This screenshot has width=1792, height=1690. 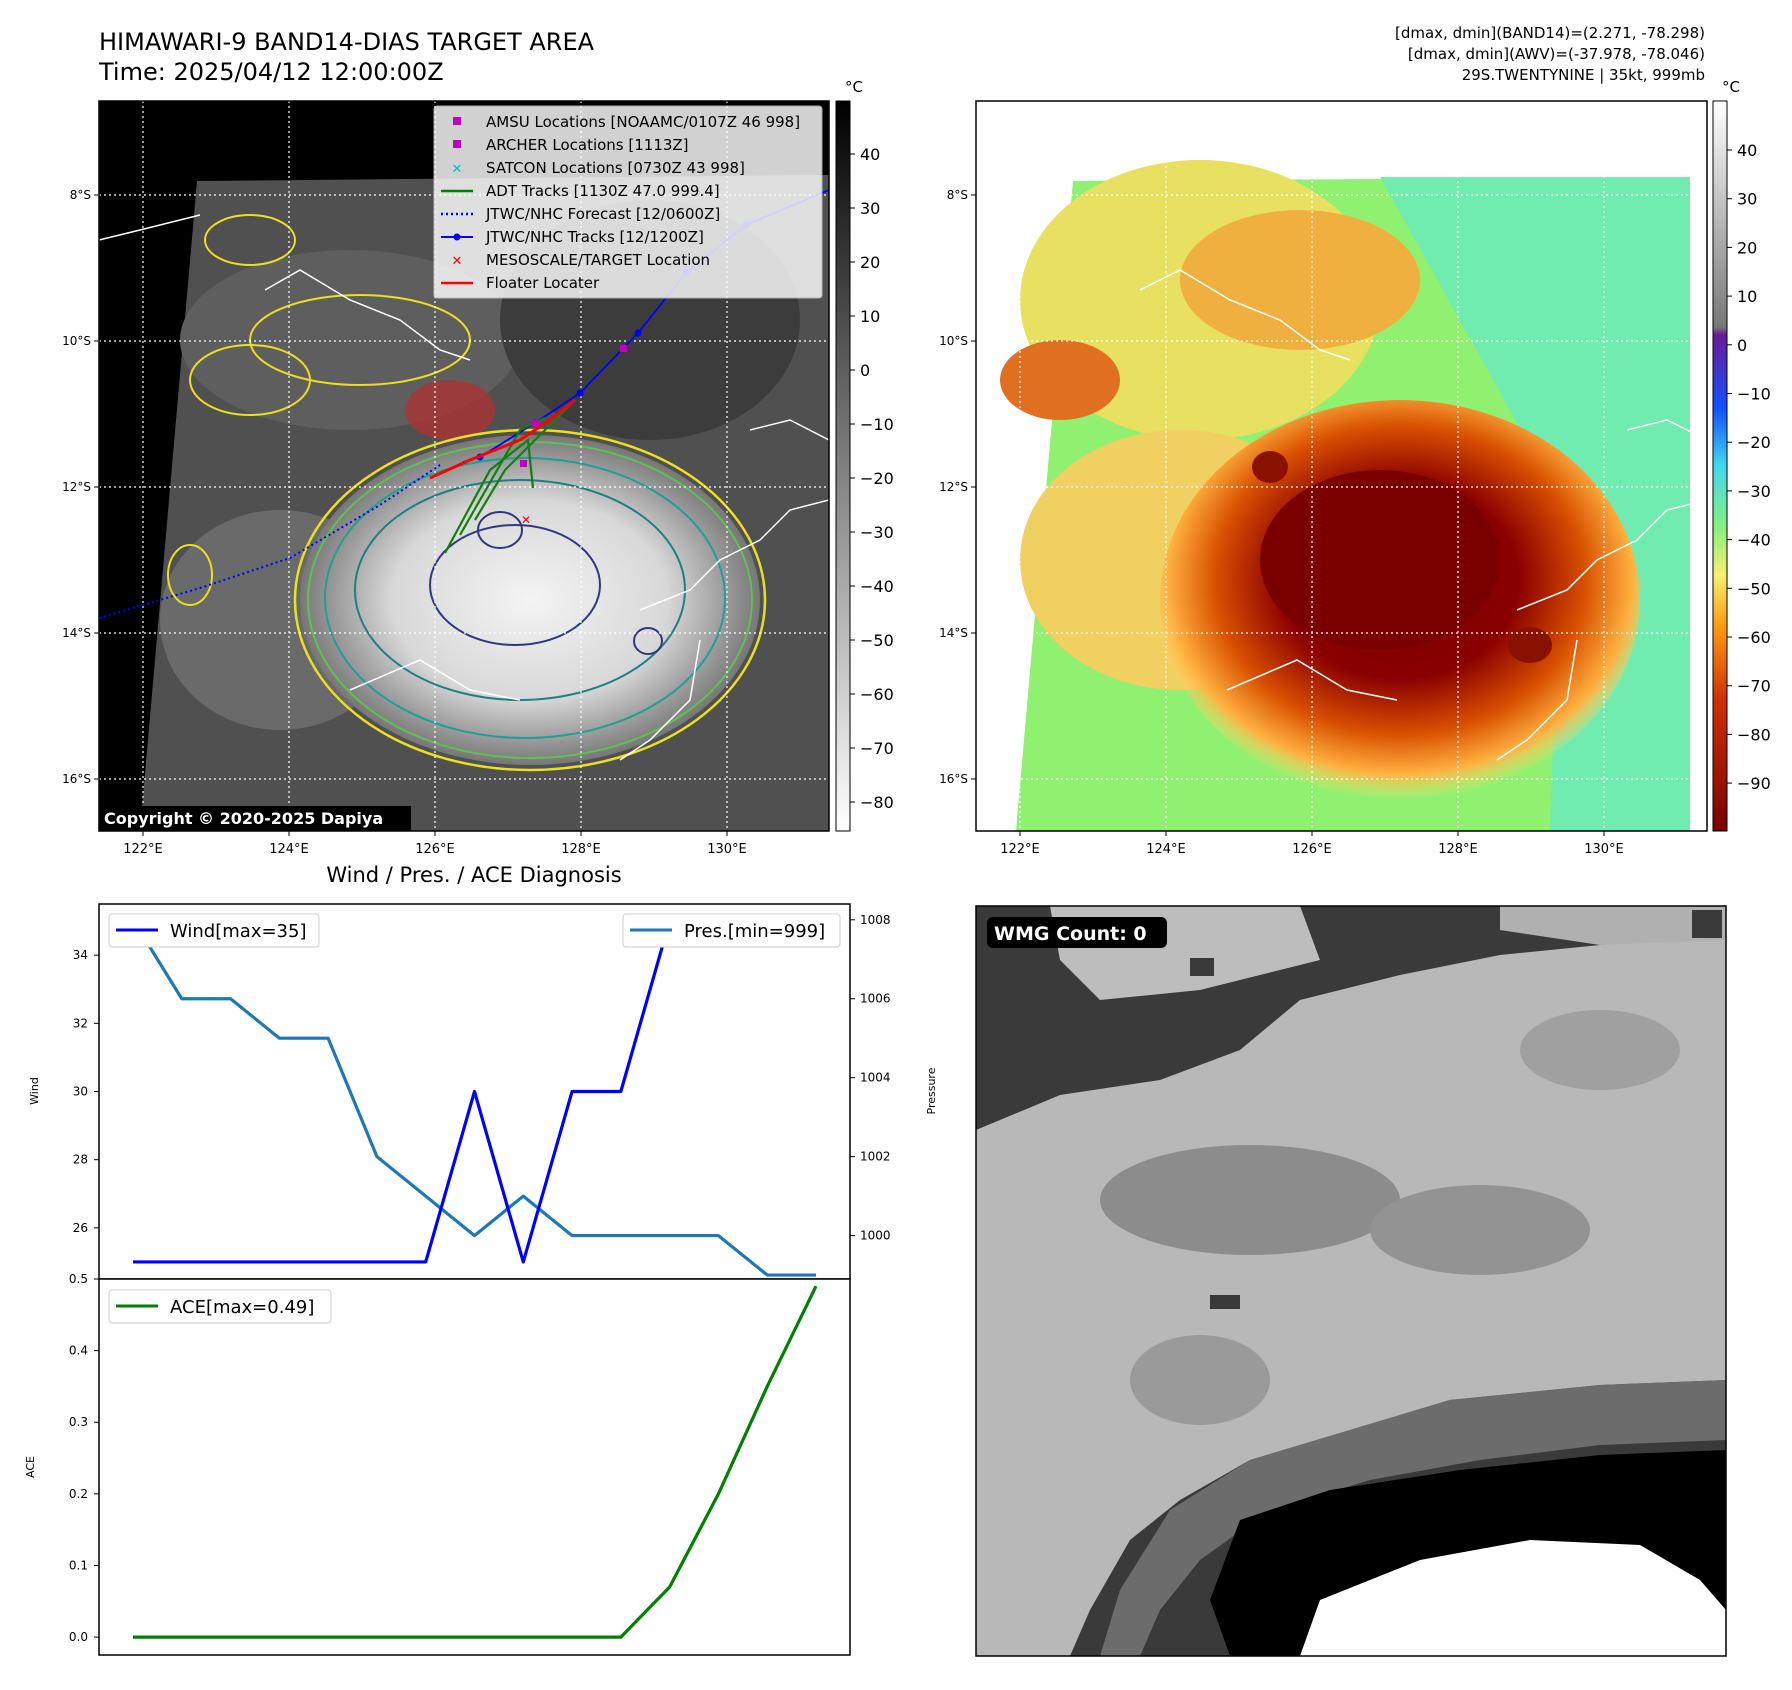 I want to click on ace-tick-label: 0.2, so click(x=78, y=1494).